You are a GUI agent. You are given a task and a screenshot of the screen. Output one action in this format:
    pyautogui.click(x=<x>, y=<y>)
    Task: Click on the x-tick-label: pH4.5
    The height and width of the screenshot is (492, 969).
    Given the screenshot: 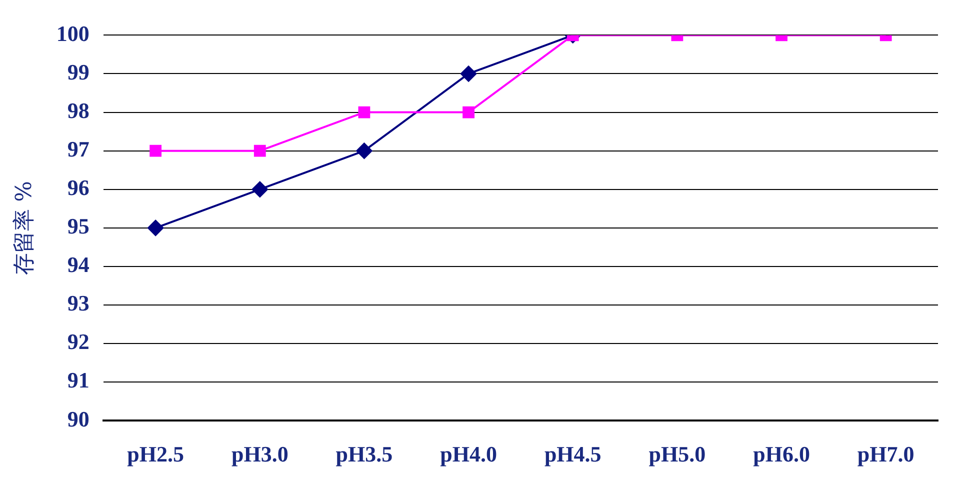 What is the action you would take?
    pyautogui.click(x=573, y=453)
    